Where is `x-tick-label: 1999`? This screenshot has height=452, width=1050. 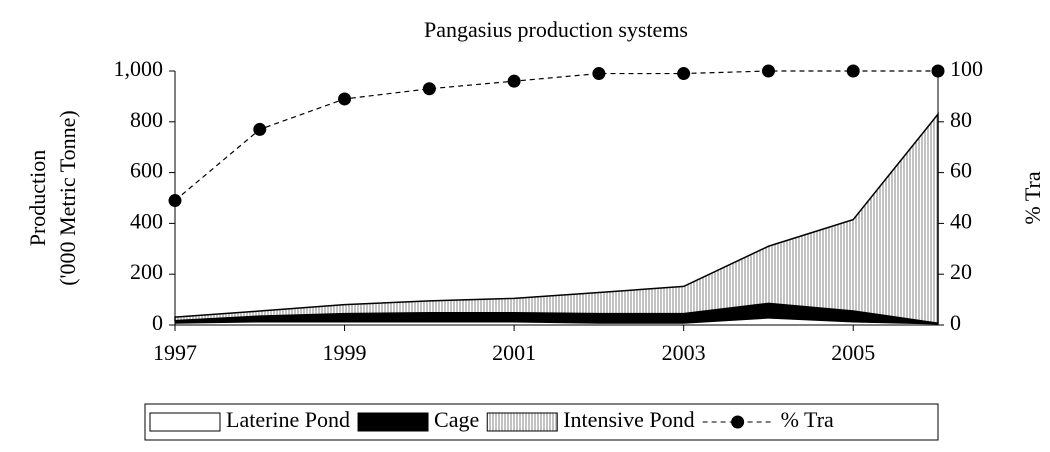
x-tick-label: 1999 is located at coordinates (345, 352).